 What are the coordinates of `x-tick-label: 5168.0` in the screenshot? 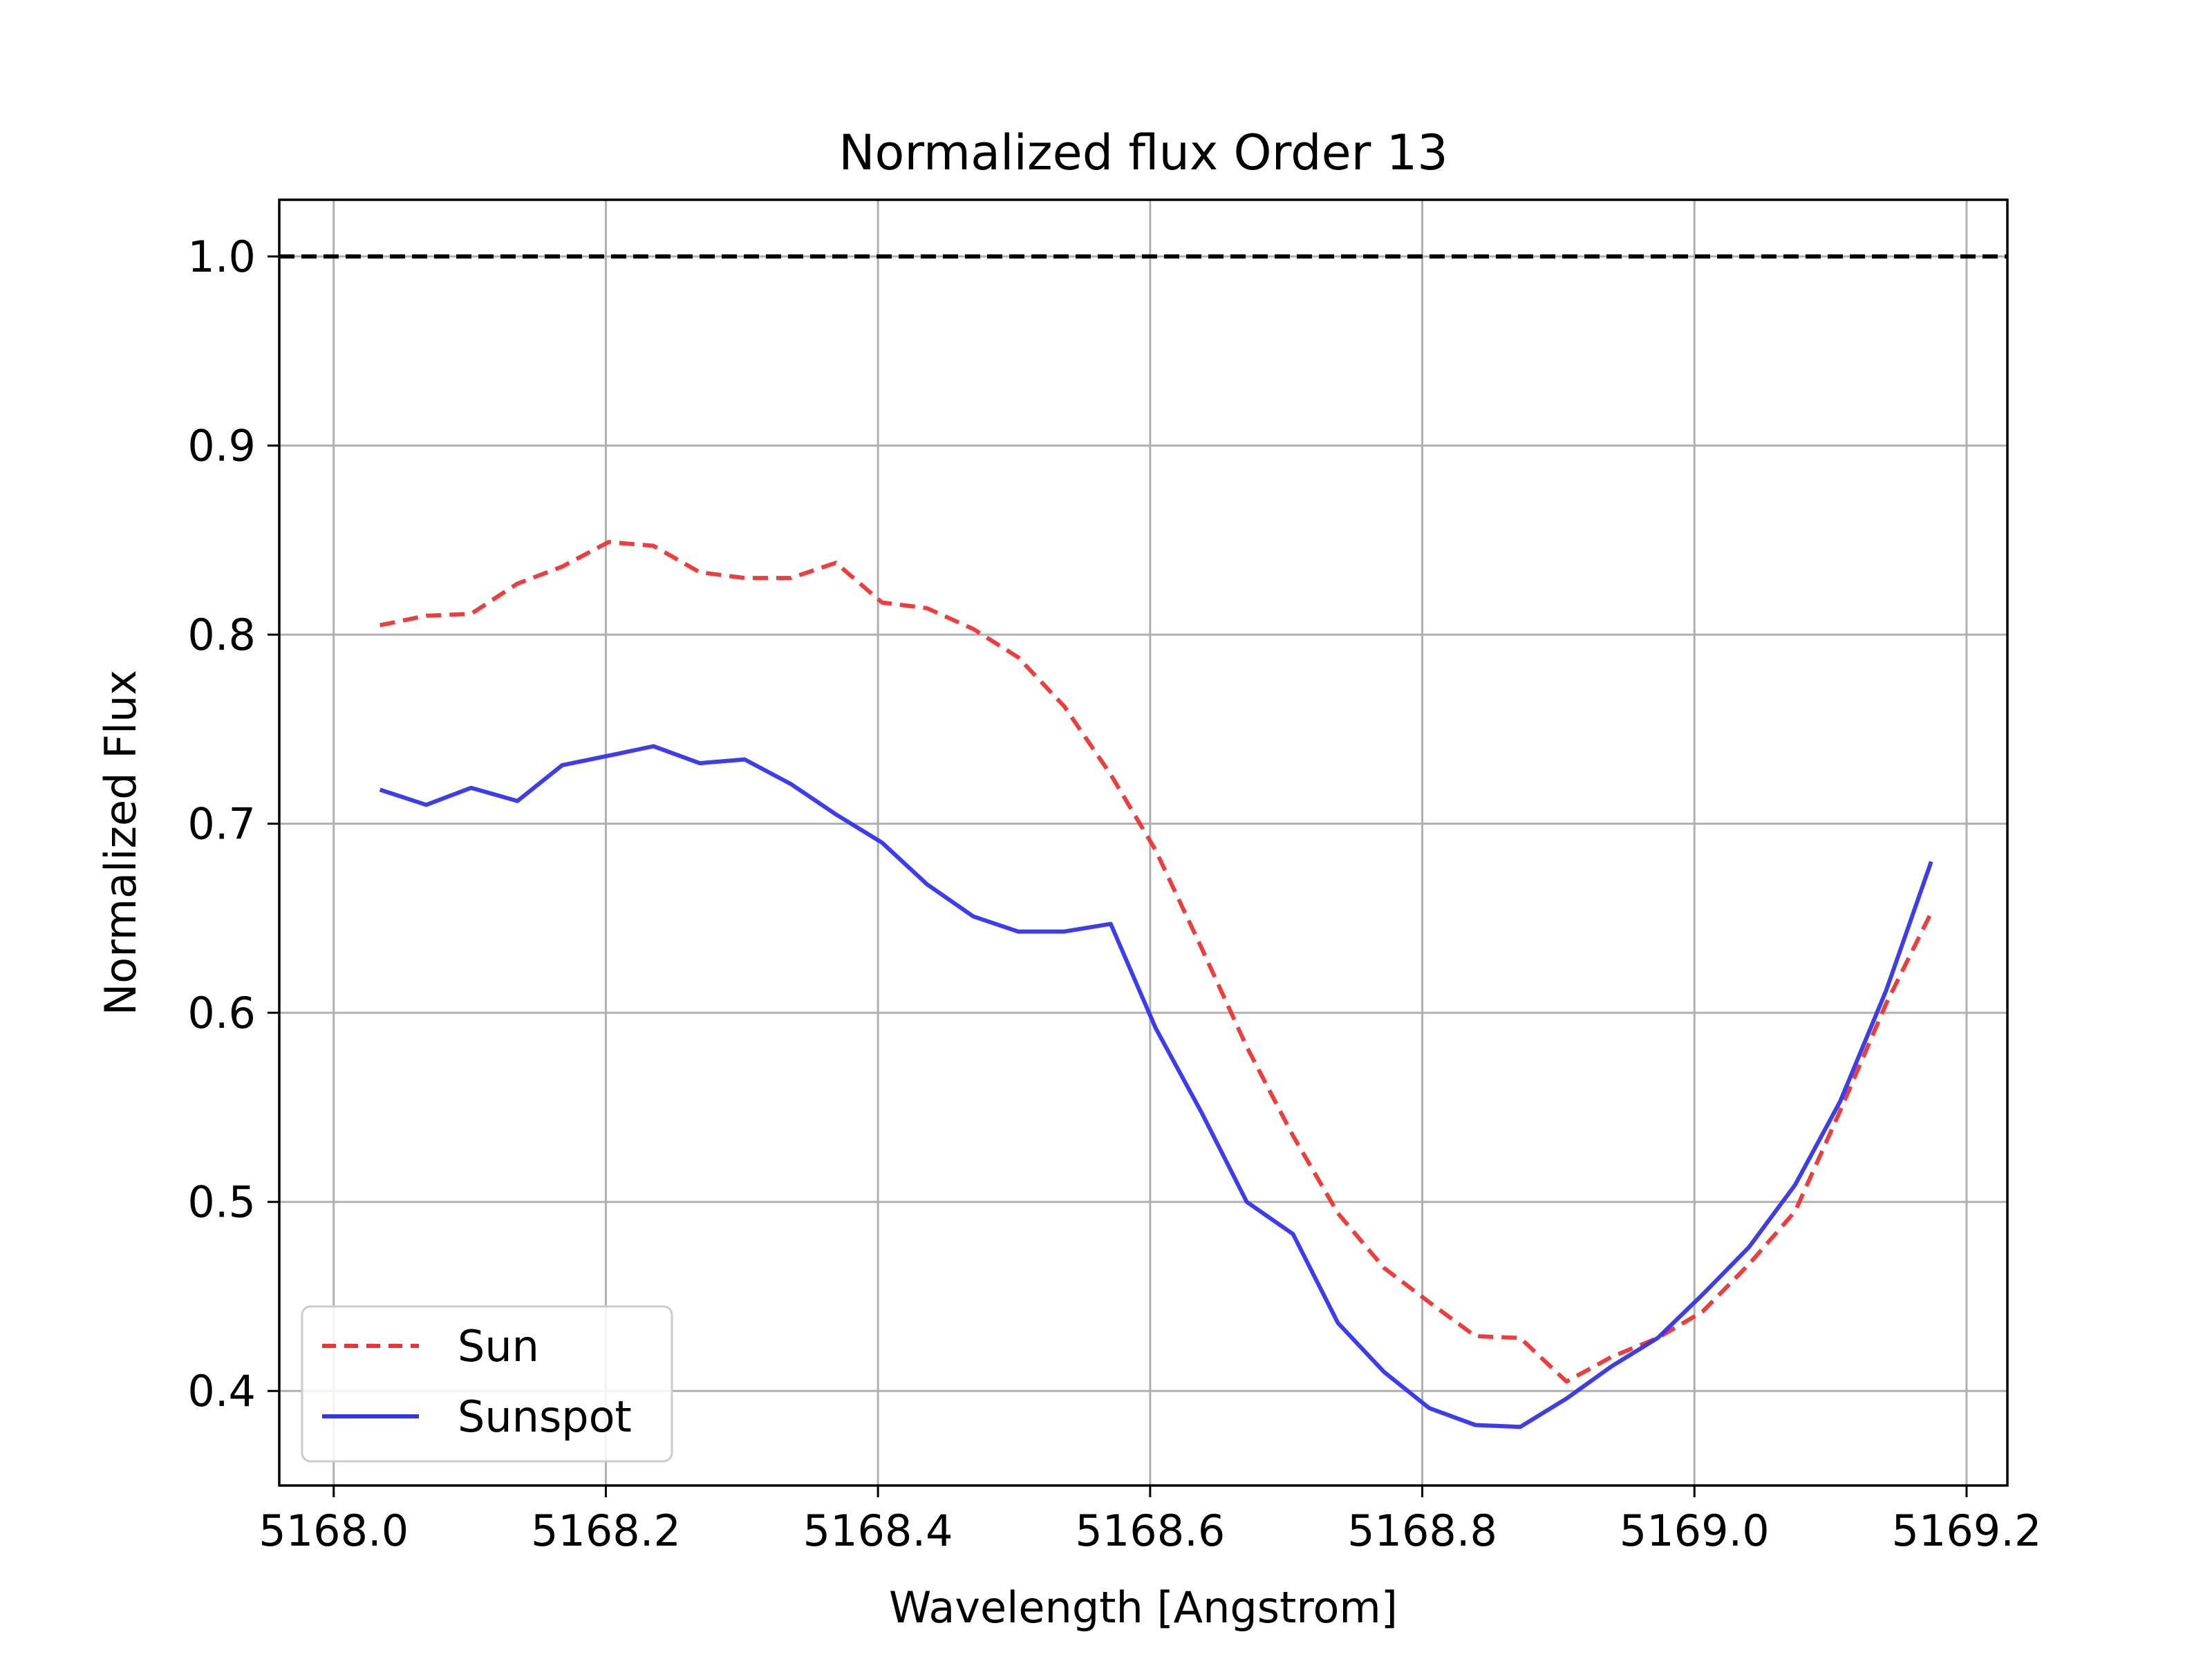 It's located at (334, 1531).